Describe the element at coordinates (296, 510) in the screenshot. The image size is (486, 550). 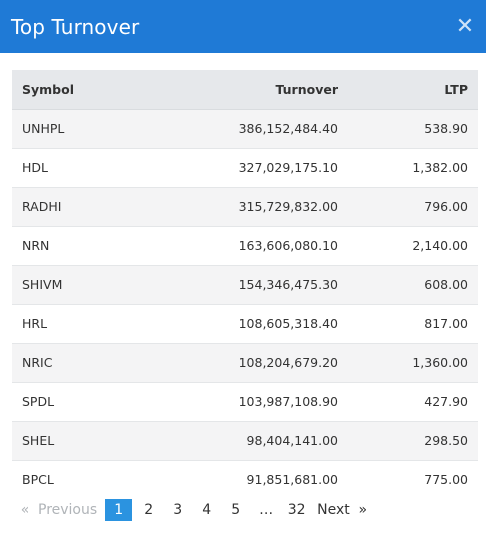
I see `page-button-32: 32` at that location.